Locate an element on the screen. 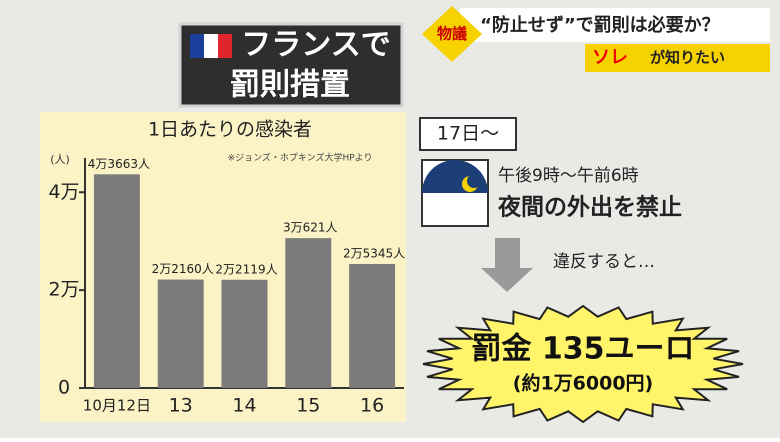 This screenshot has height=442, width=780. date-box is located at coordinates (468, 134).